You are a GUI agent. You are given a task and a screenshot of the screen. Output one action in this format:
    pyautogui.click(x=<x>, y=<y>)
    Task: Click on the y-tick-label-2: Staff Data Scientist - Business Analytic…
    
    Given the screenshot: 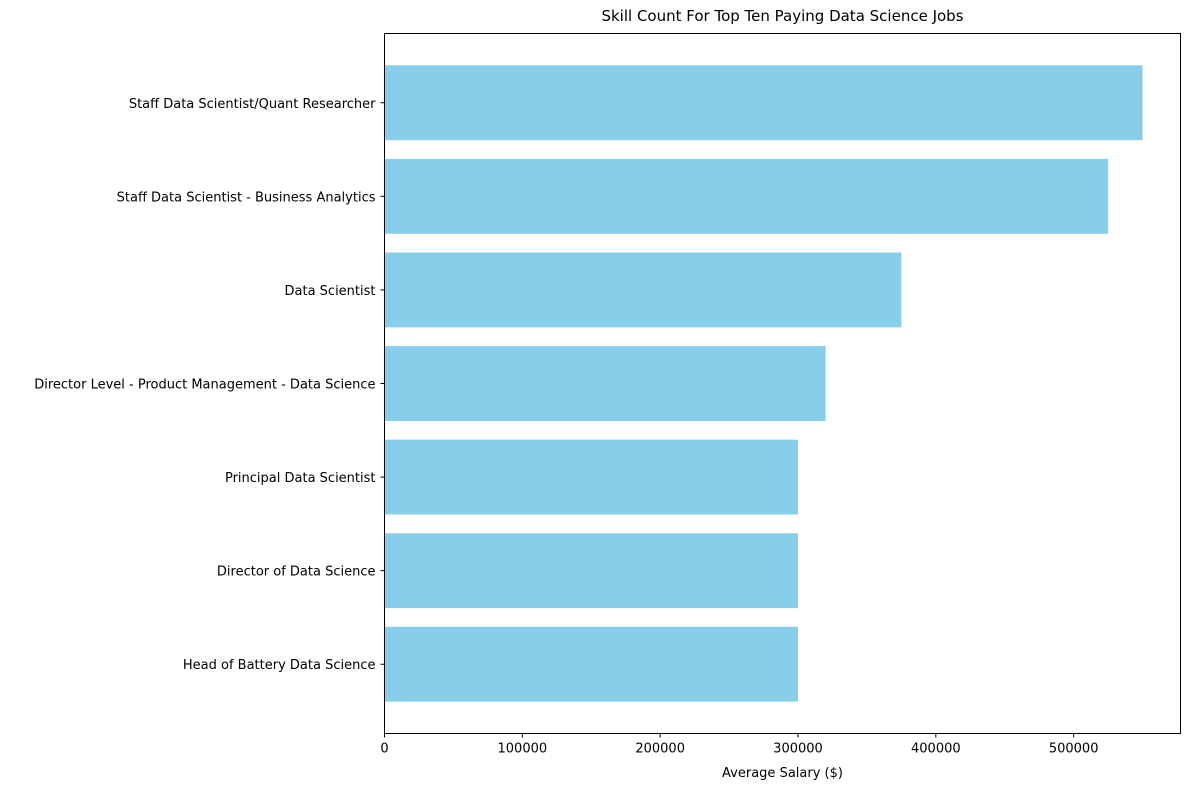 What is the action you would take?
    pyautogui.click(x=246, y=197)
    